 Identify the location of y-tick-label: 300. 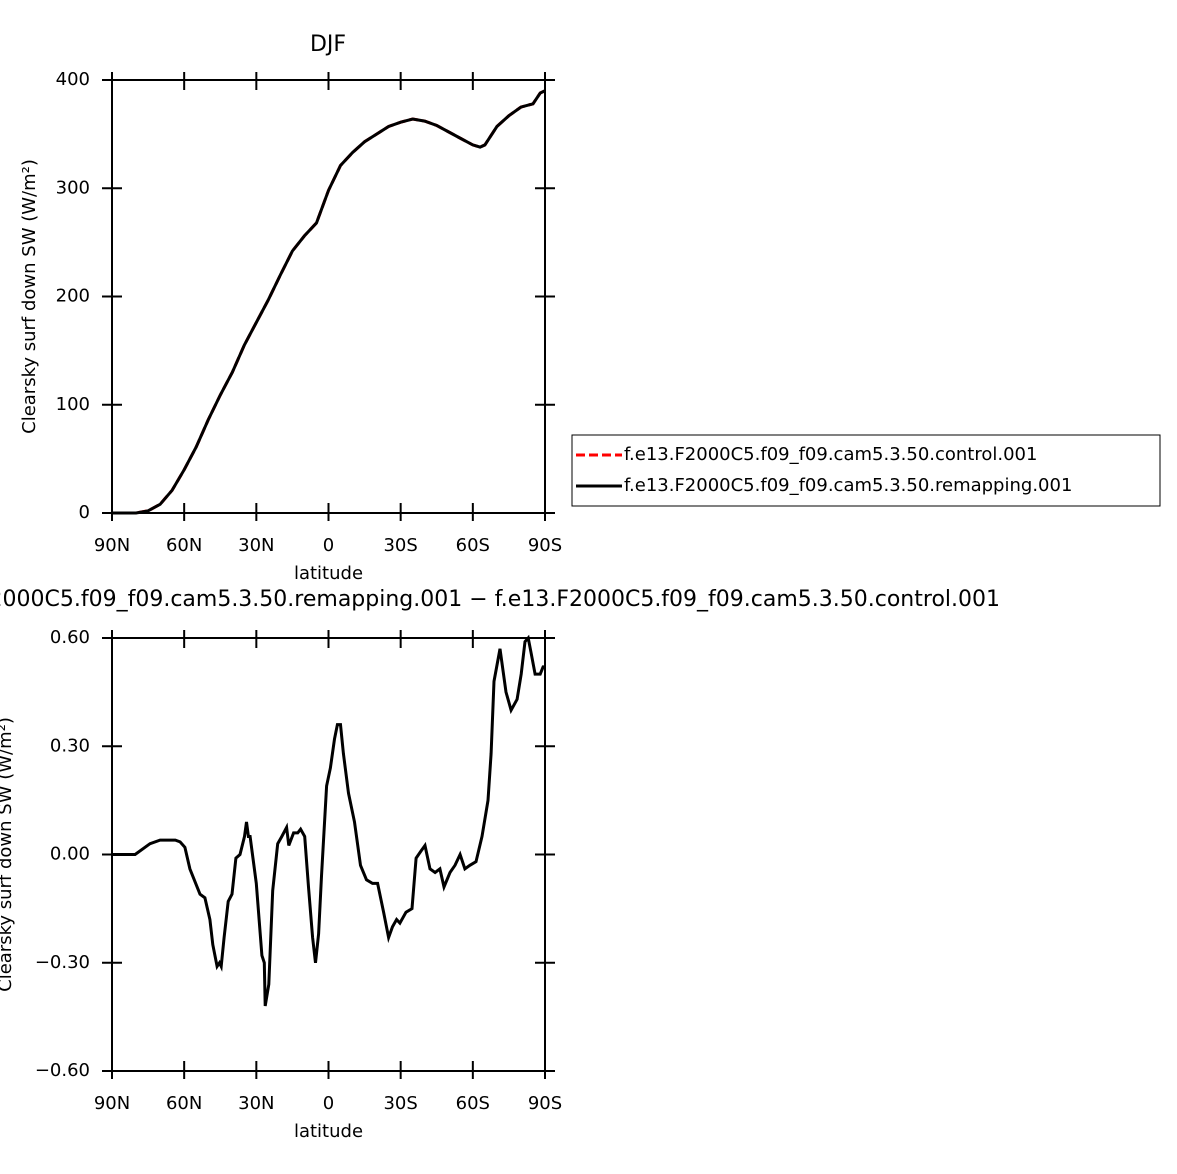
(73, 187).